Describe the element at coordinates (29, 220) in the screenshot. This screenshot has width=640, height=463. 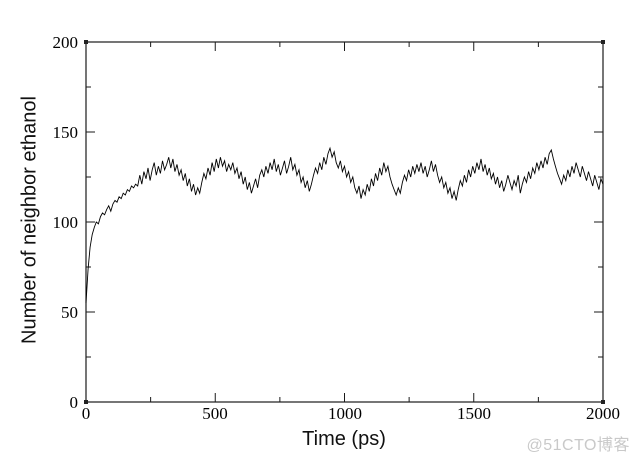
I see `y-axis-title: Number of neighbor ethanol` at that location.